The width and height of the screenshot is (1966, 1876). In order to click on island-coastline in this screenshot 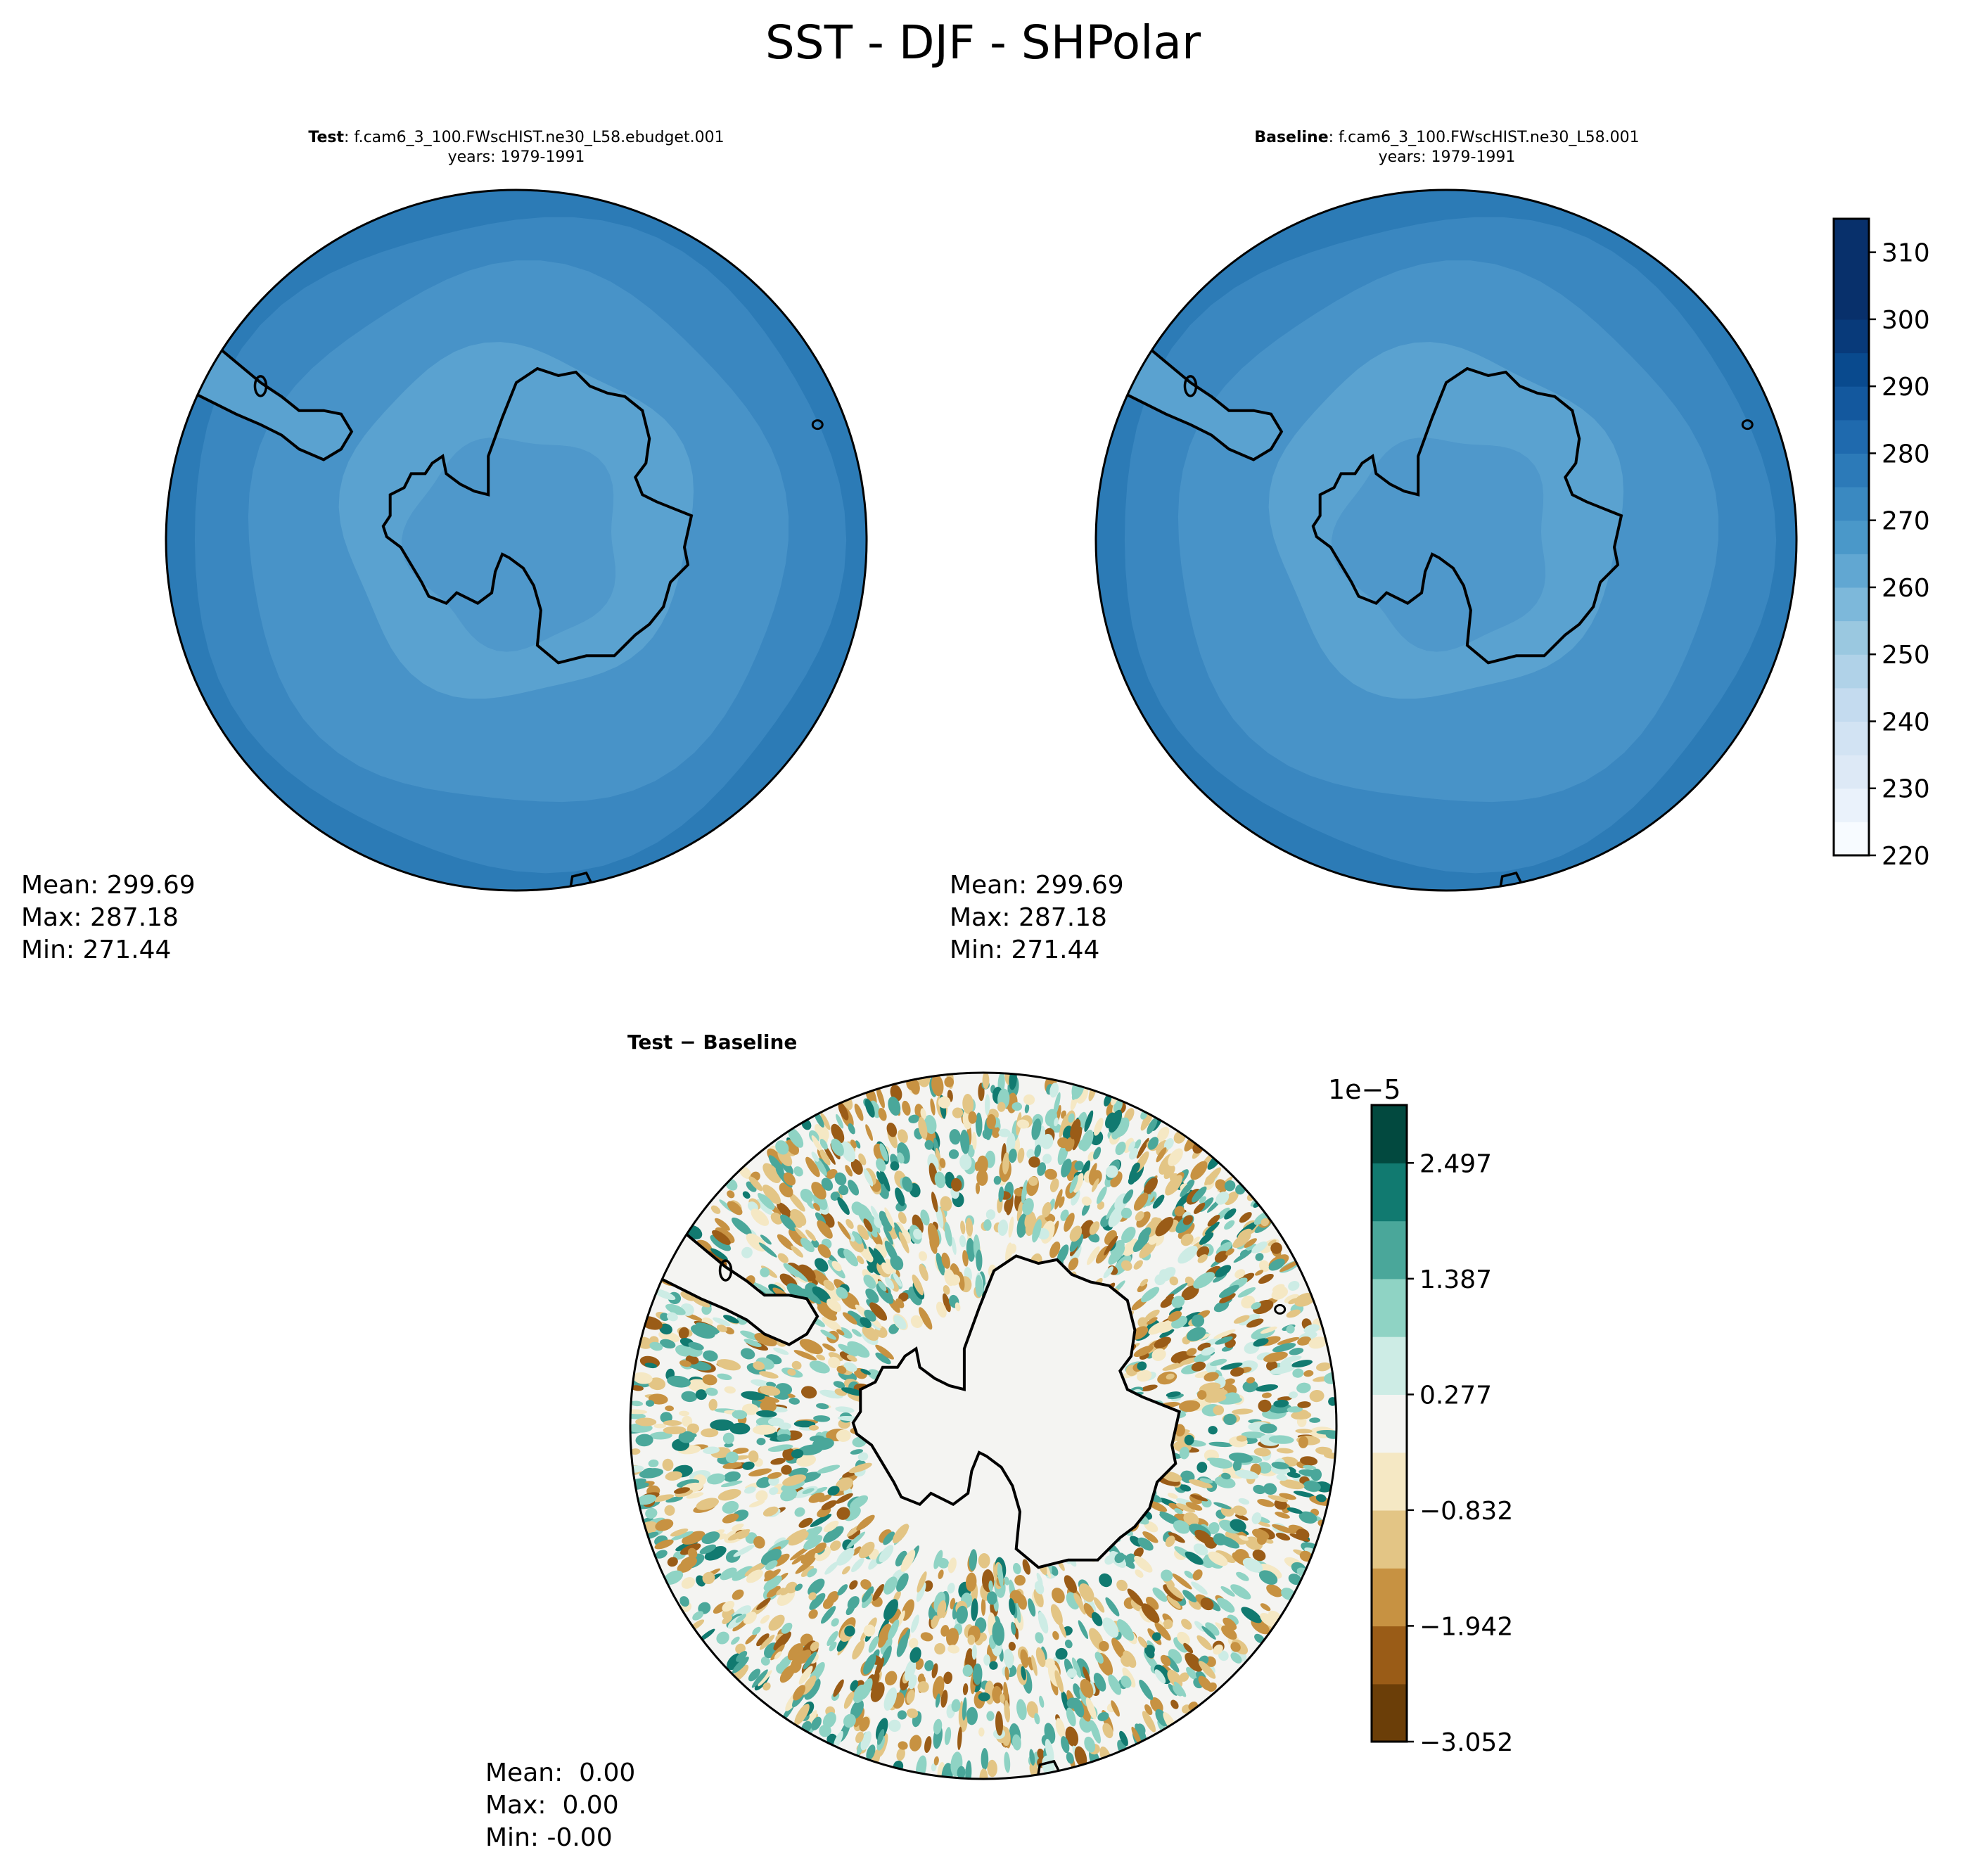, I will do `click(725, 1270)`.